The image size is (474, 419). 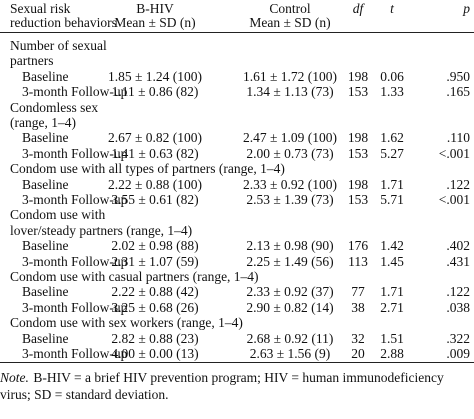 I want to click on cell: 1.61 ± 1.72 (100), so click(x=290, y=76).